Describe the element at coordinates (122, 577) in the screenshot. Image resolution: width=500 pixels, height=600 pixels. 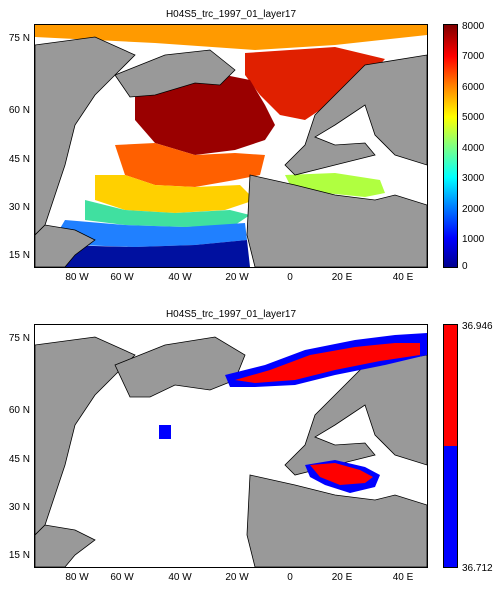
I see `bottom-lon-label: 60 W` at that location.